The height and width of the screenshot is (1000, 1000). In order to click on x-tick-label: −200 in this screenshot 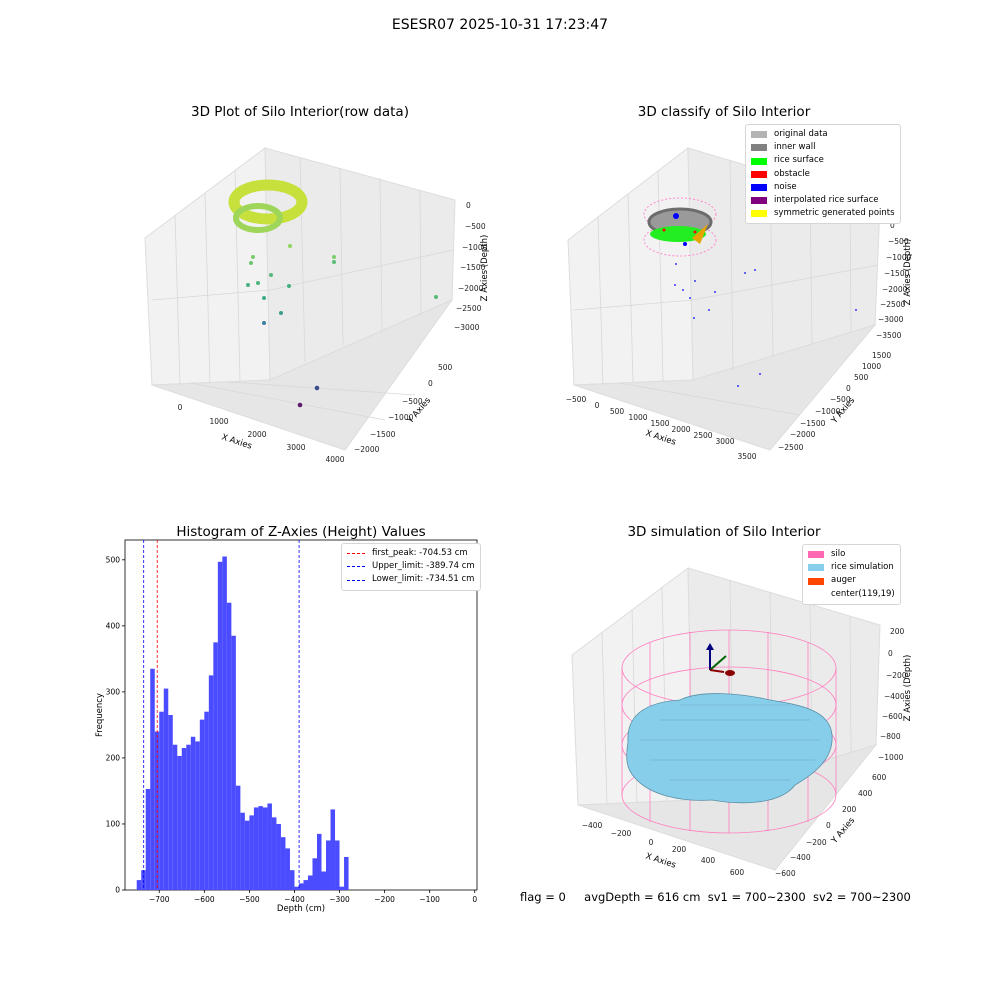, I will do `click(384, 899)`.